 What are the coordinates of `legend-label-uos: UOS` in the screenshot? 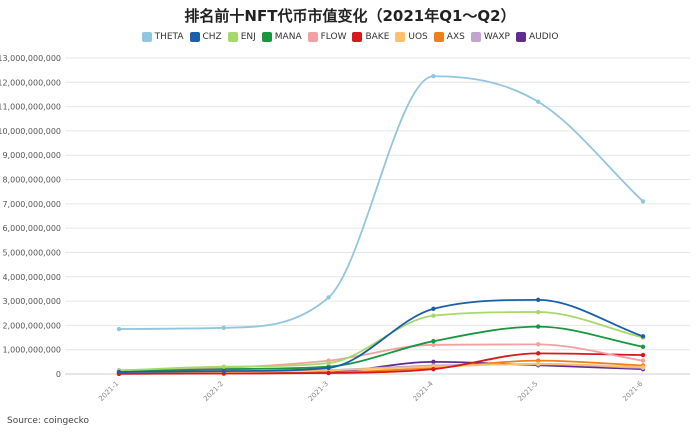 It's located at (418, 37).